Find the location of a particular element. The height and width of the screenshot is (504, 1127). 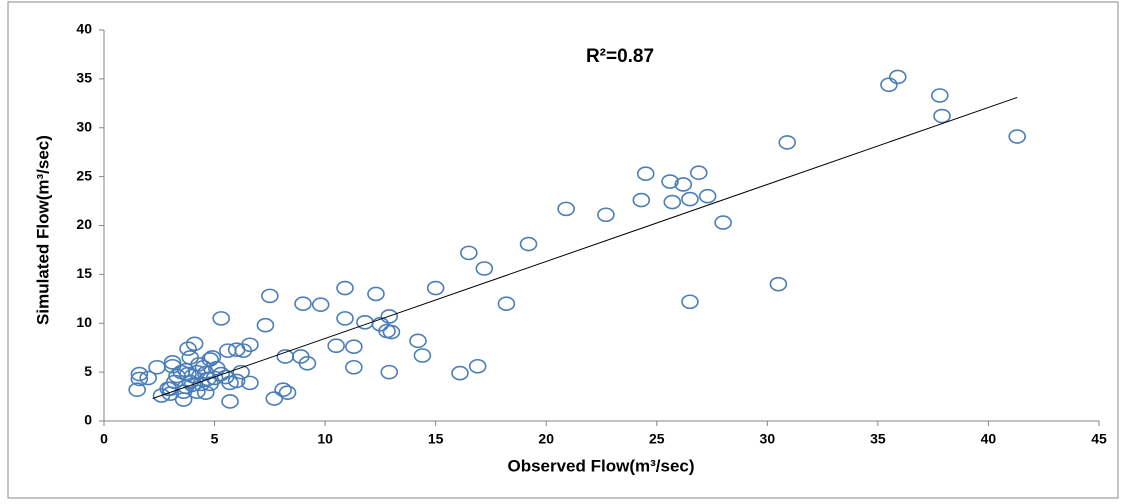

y-tick-label: 35 is located at coordinates (84, 78).